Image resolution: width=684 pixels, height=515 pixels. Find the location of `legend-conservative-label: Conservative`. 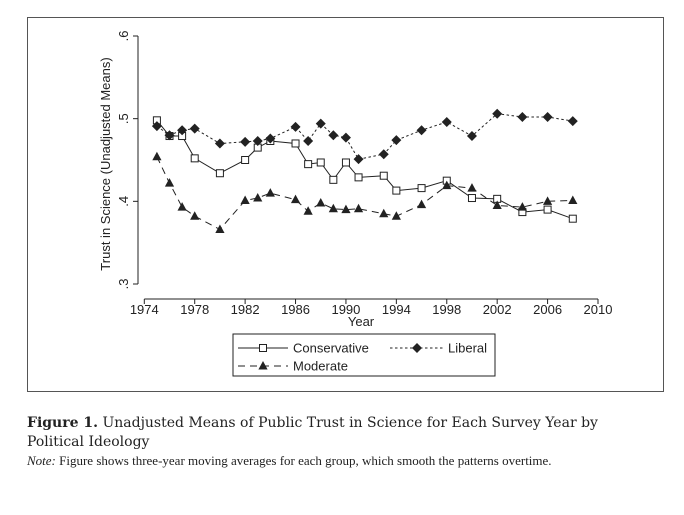

legend-conservative-label: Conservative is located at coordinates (331, 348).